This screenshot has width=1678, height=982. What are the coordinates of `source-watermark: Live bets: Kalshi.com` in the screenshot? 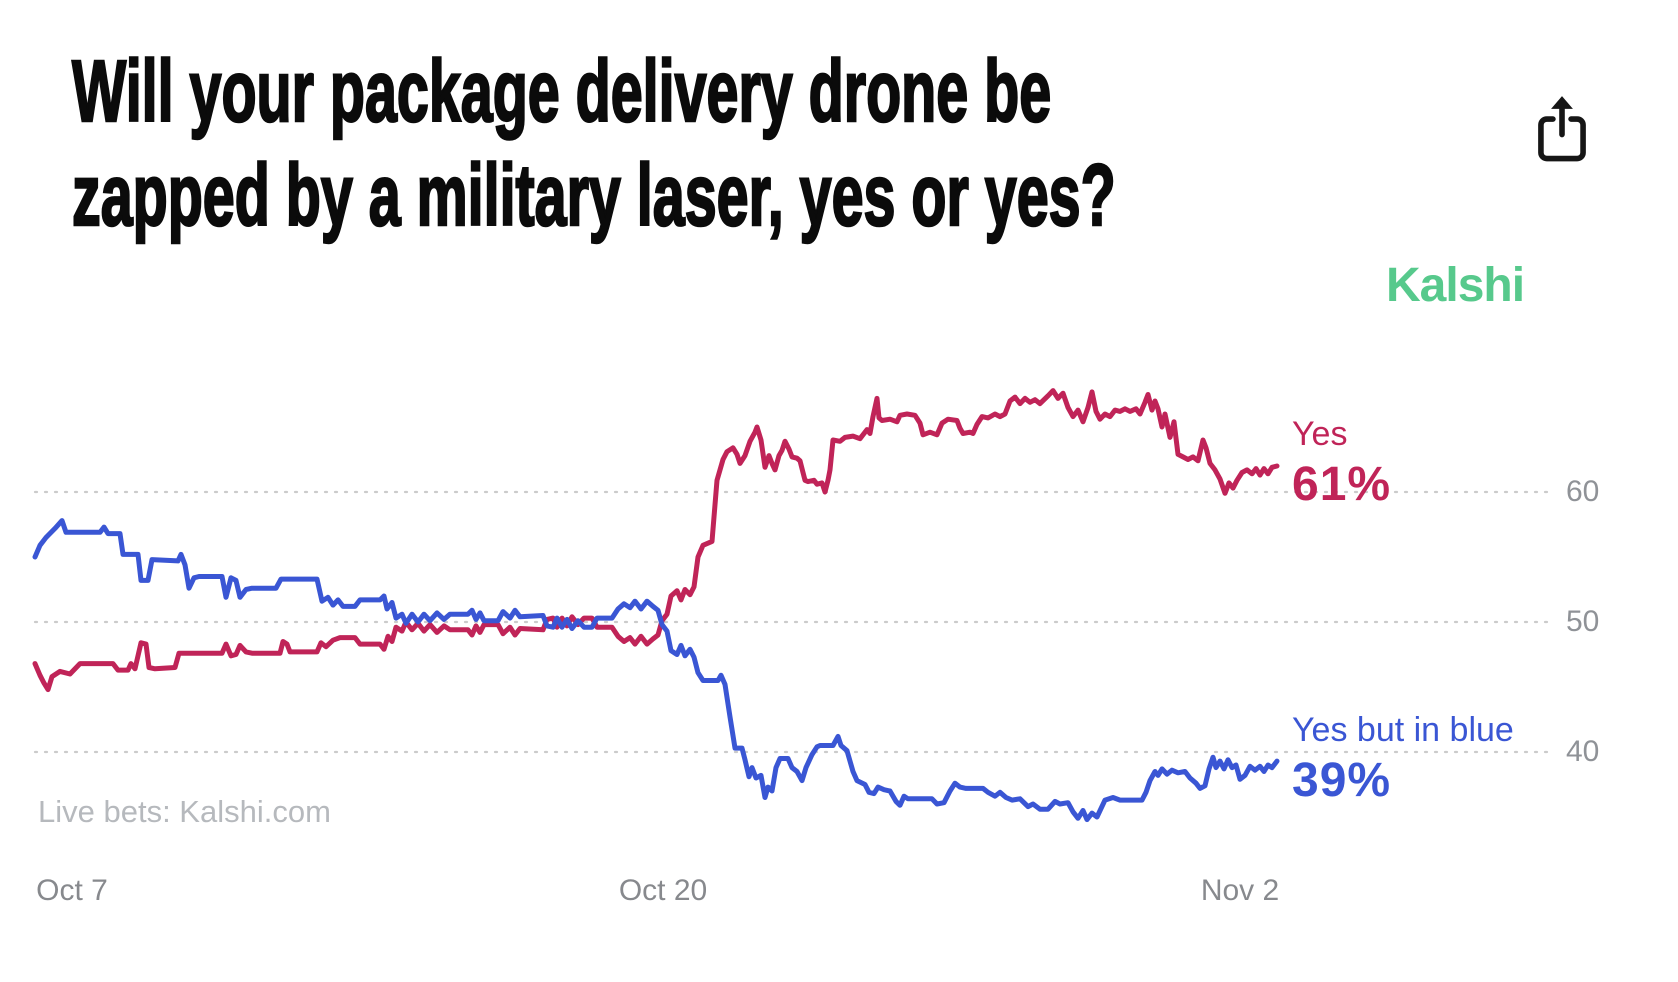 It's located at (184, 811).